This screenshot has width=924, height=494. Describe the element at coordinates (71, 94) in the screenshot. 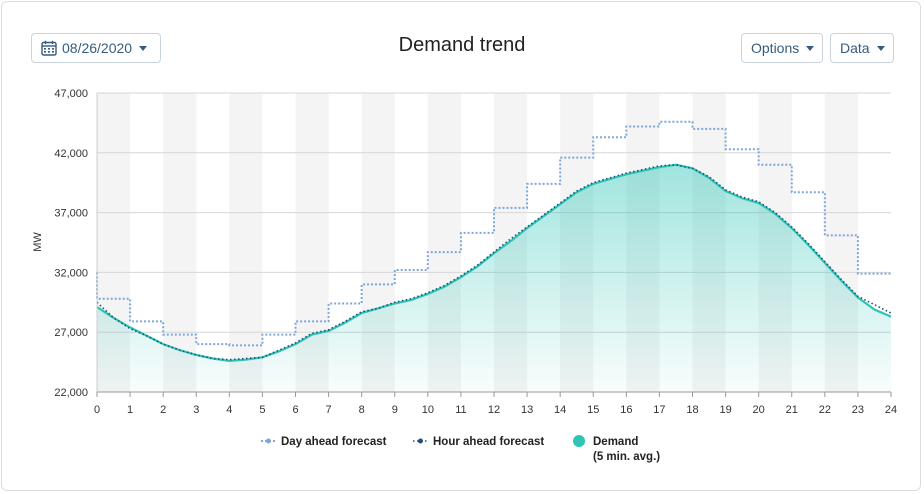

I see `y-tick-label: 47,000` at that location.